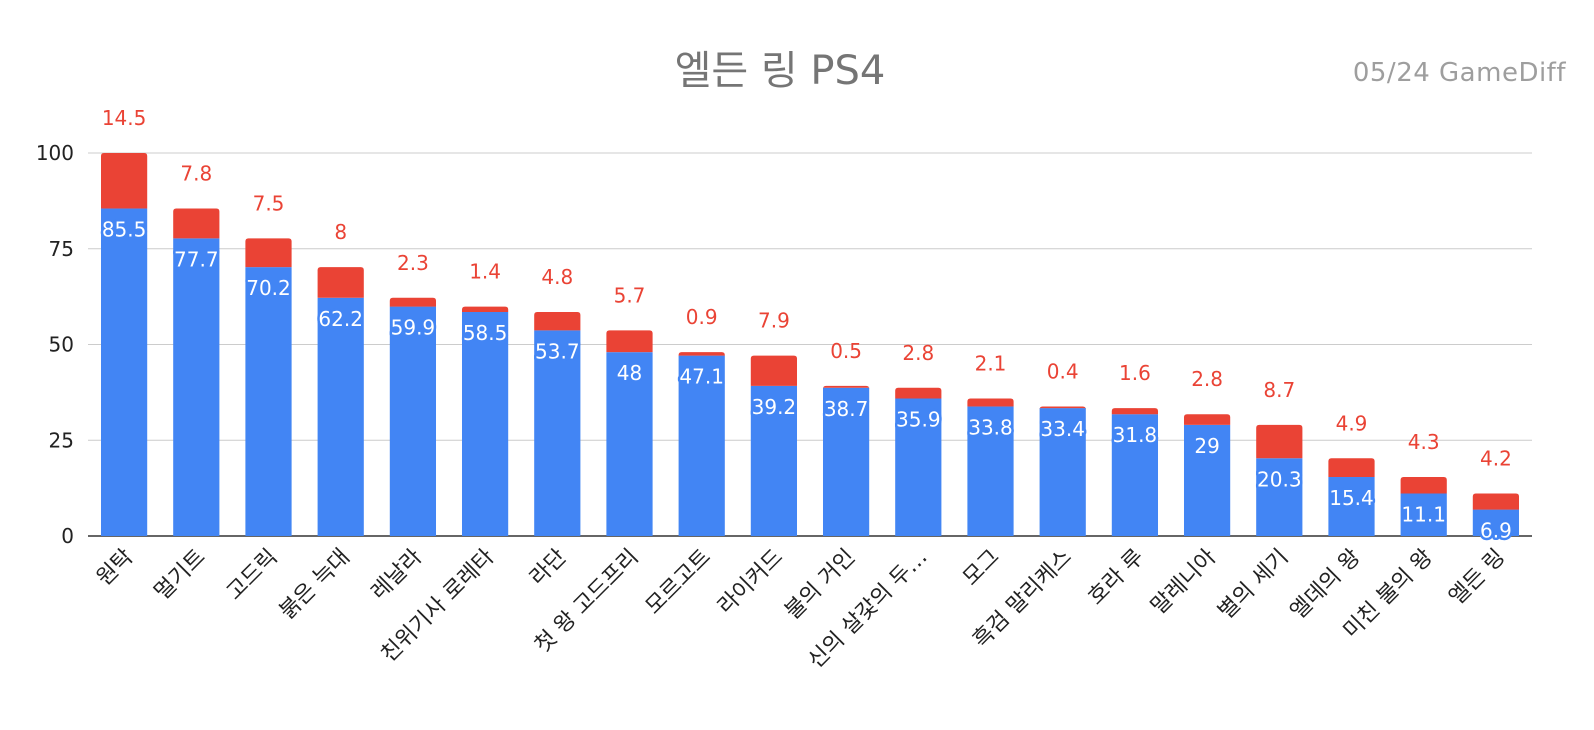 The height and width of the screenshot is (730, 1594). What do you see at coordinates (1279, 390) in the screenshot?
I see `data-label-diff: 8.7` at bounding box center [1279, 390].